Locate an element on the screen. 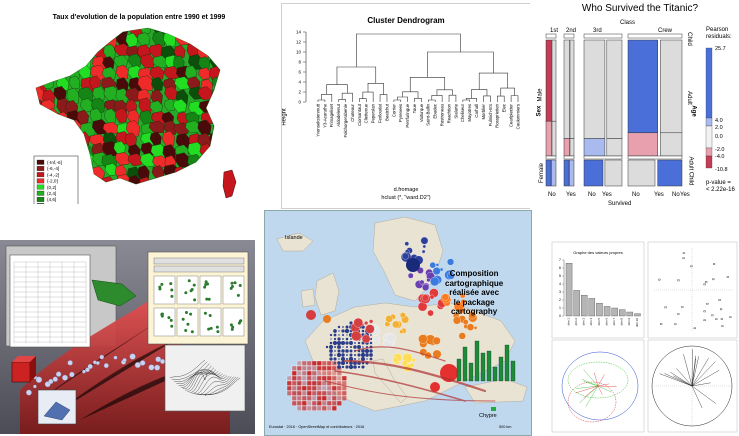  leaf-label: Mayotres is located at coordinates (469, 113).